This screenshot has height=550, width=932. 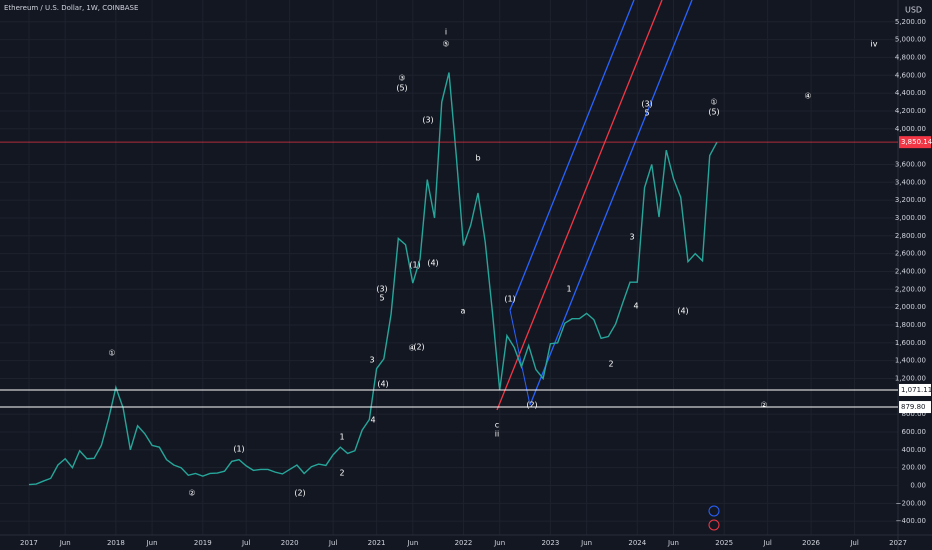 What do you see at coordinates (611, 203) in the screenshot?
I see `pitchfork-lower` at bounding box center [611, 203].